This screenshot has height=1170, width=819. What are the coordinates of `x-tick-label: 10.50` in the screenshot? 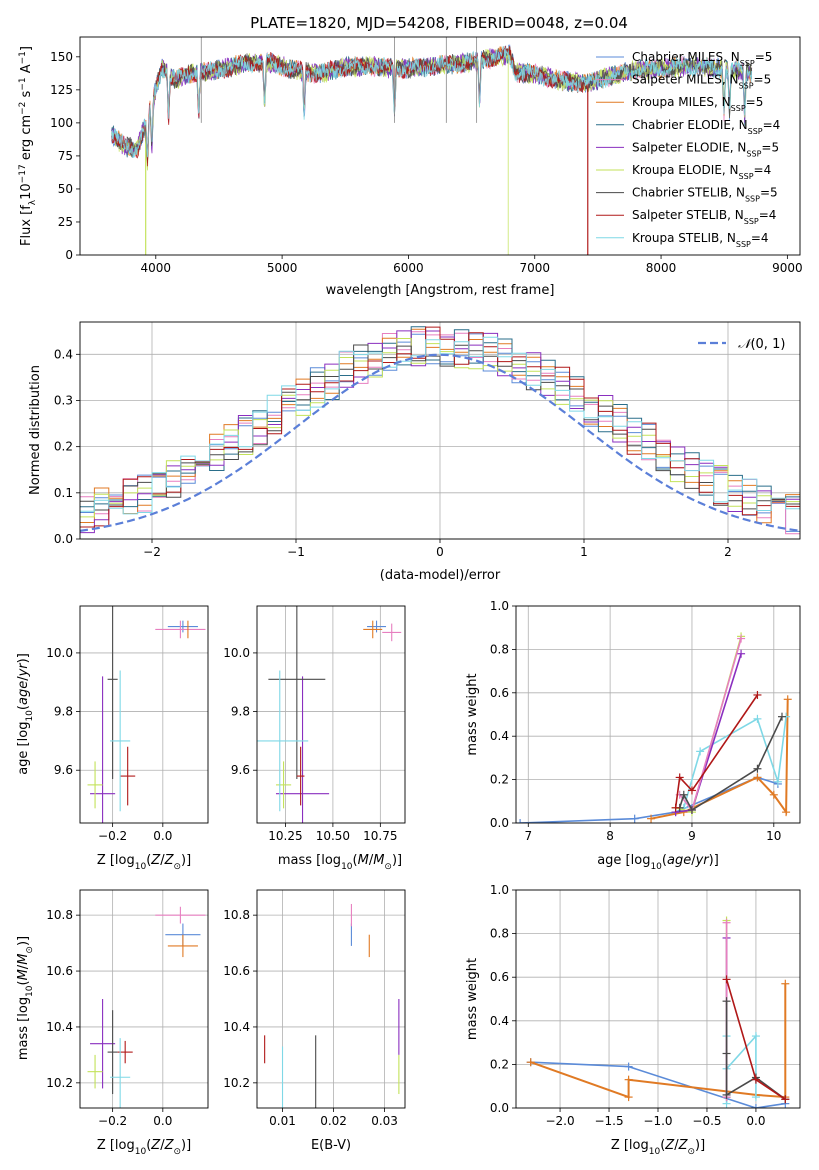 It's located at (333, 836).